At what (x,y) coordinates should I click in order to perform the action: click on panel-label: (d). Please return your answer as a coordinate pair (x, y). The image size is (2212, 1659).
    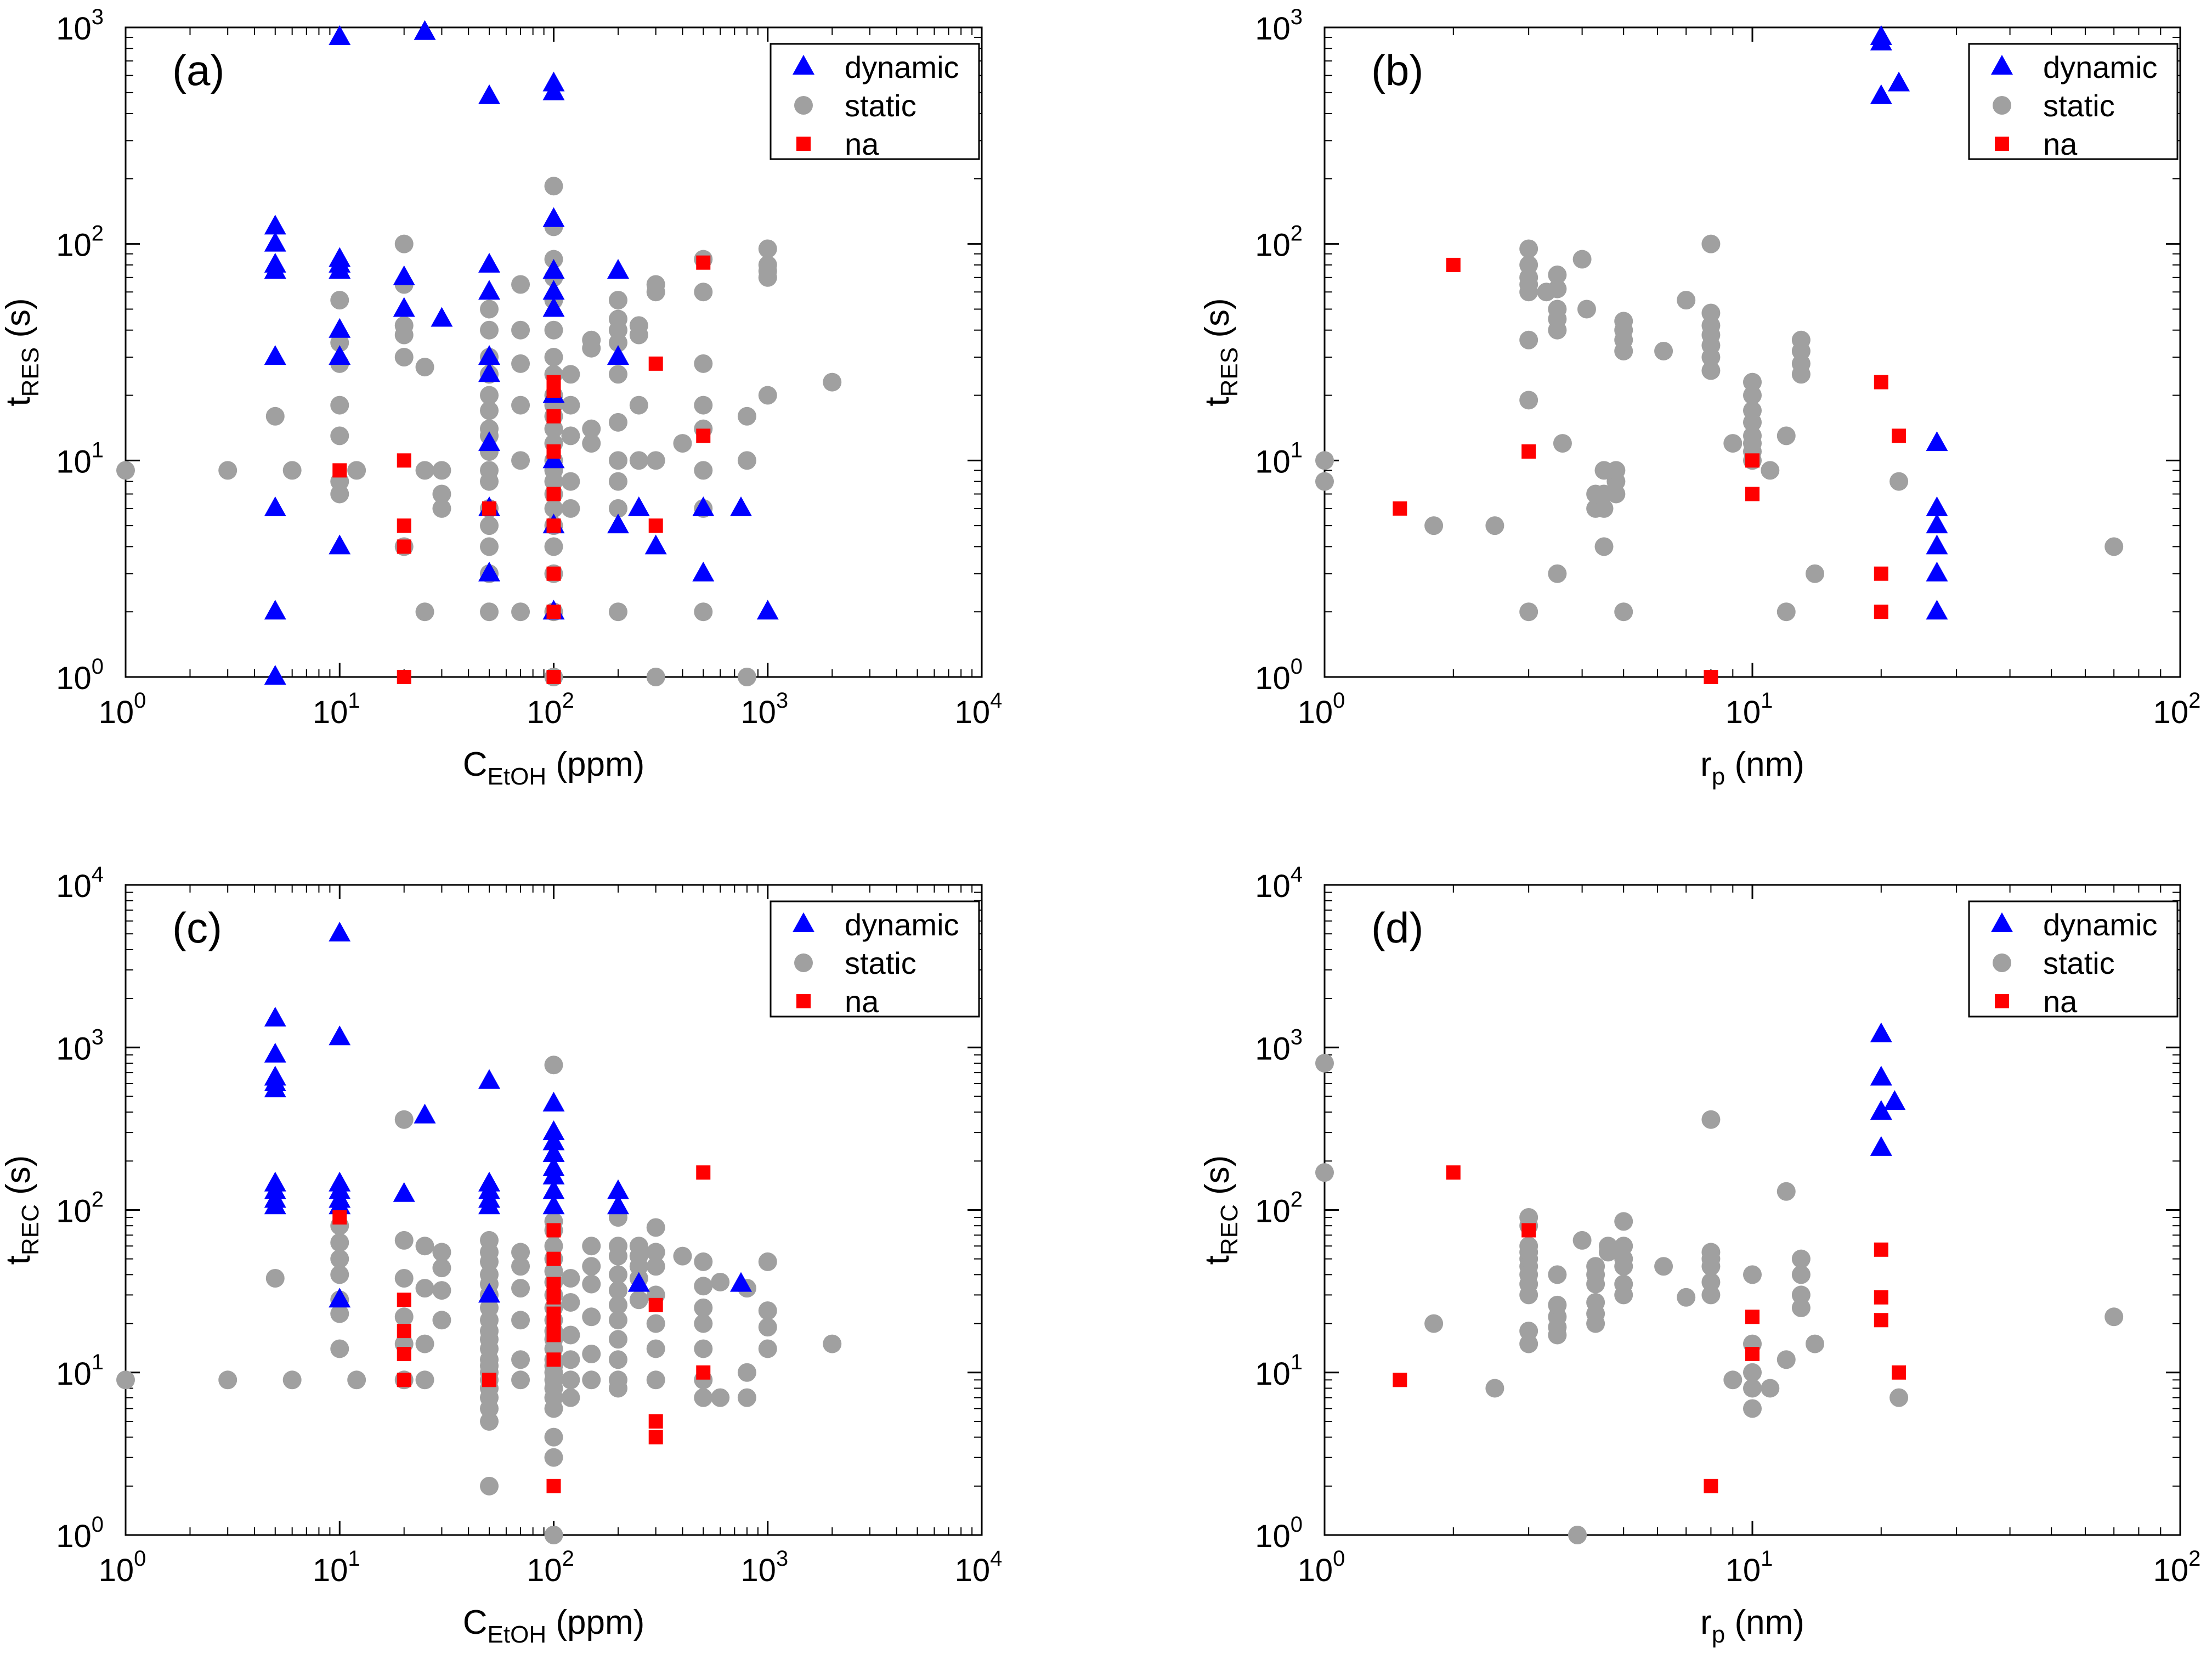
    Looking at the image, I should click on (1397, 928).